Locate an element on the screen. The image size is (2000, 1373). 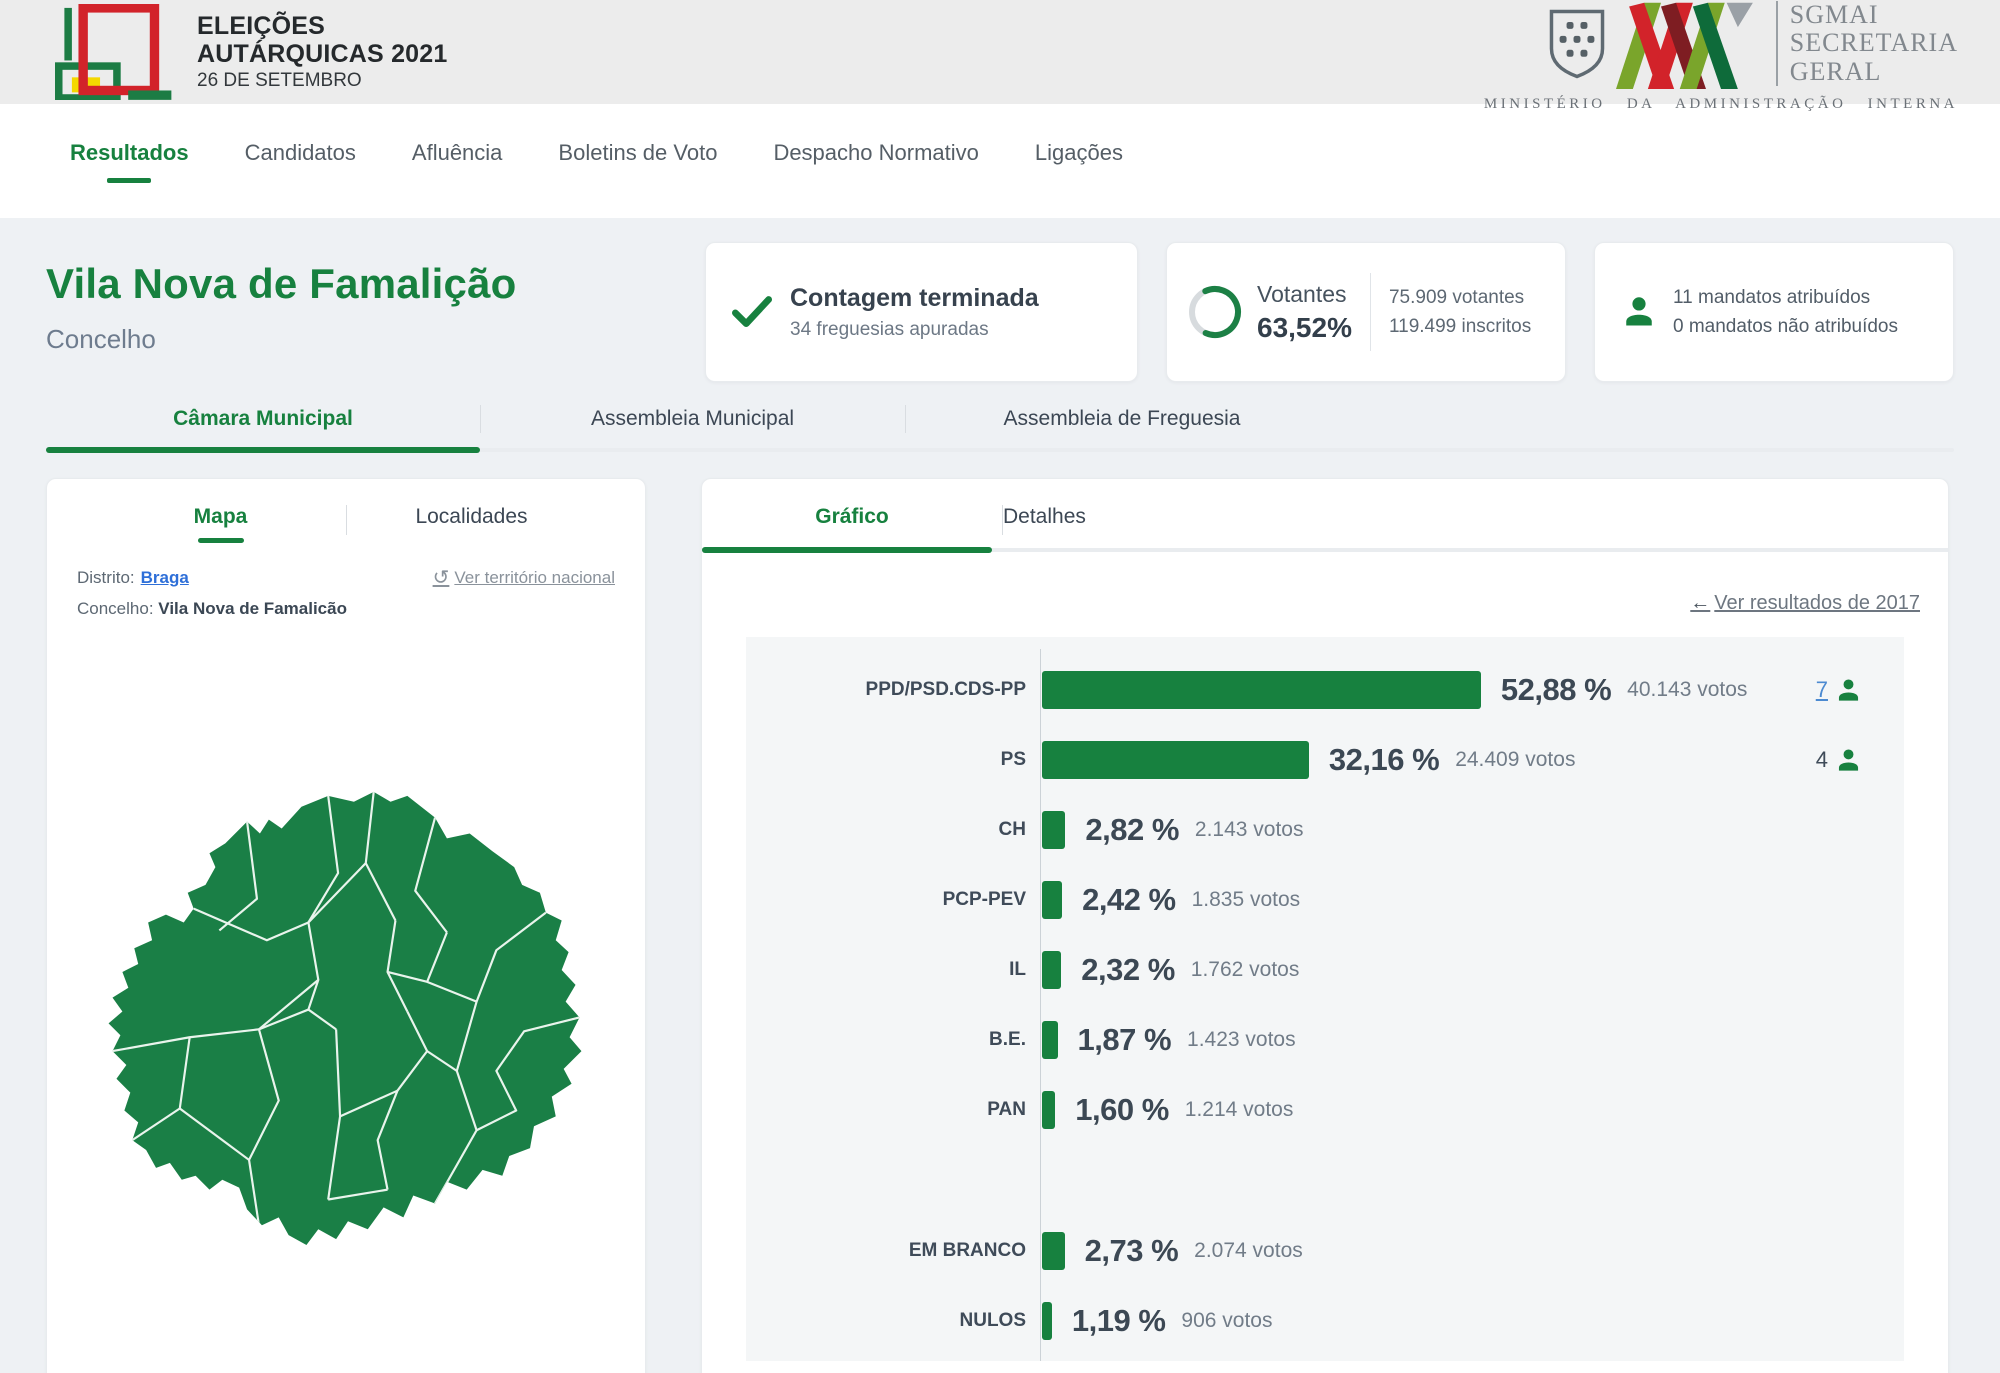
nav-item-afluência: Afluência is located at coordinates (457, 161).